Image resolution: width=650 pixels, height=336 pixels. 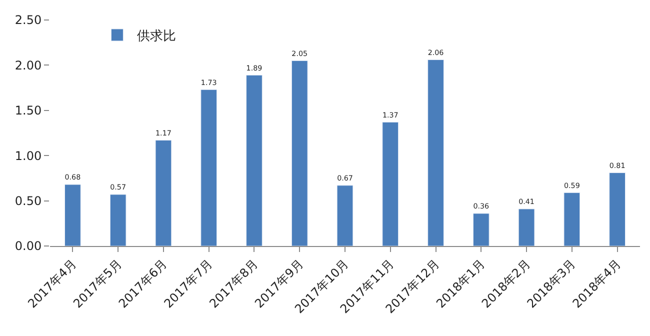 I want to click on y-tick-label: 0.00, so click(x=28, y=246).